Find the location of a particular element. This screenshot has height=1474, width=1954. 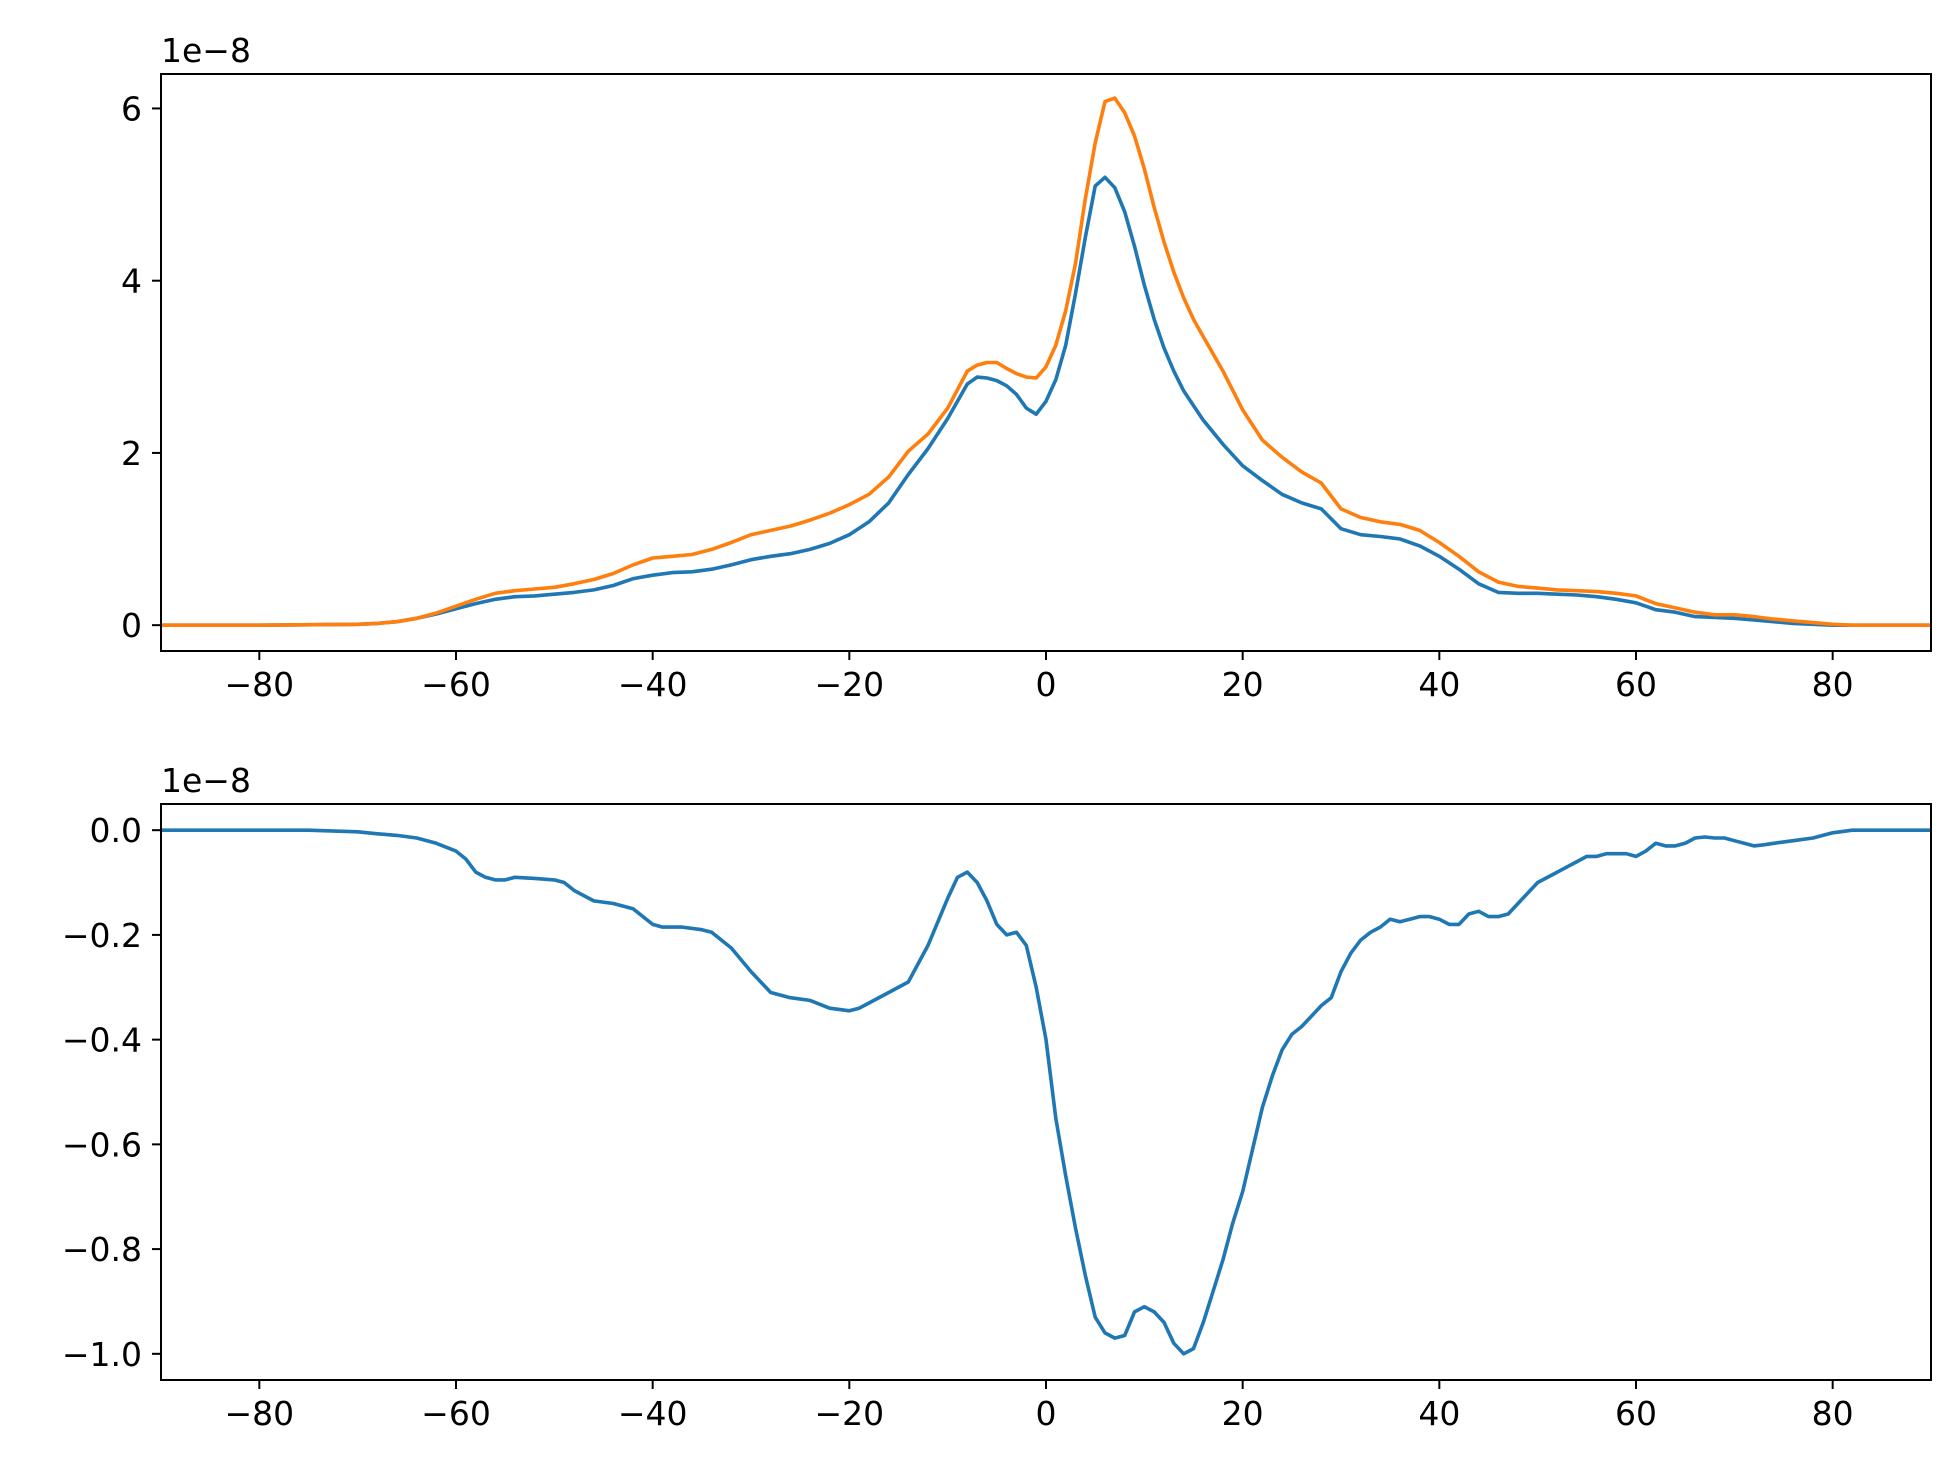

y-tick-label: 0.0 is located at coordinates (116, 830).